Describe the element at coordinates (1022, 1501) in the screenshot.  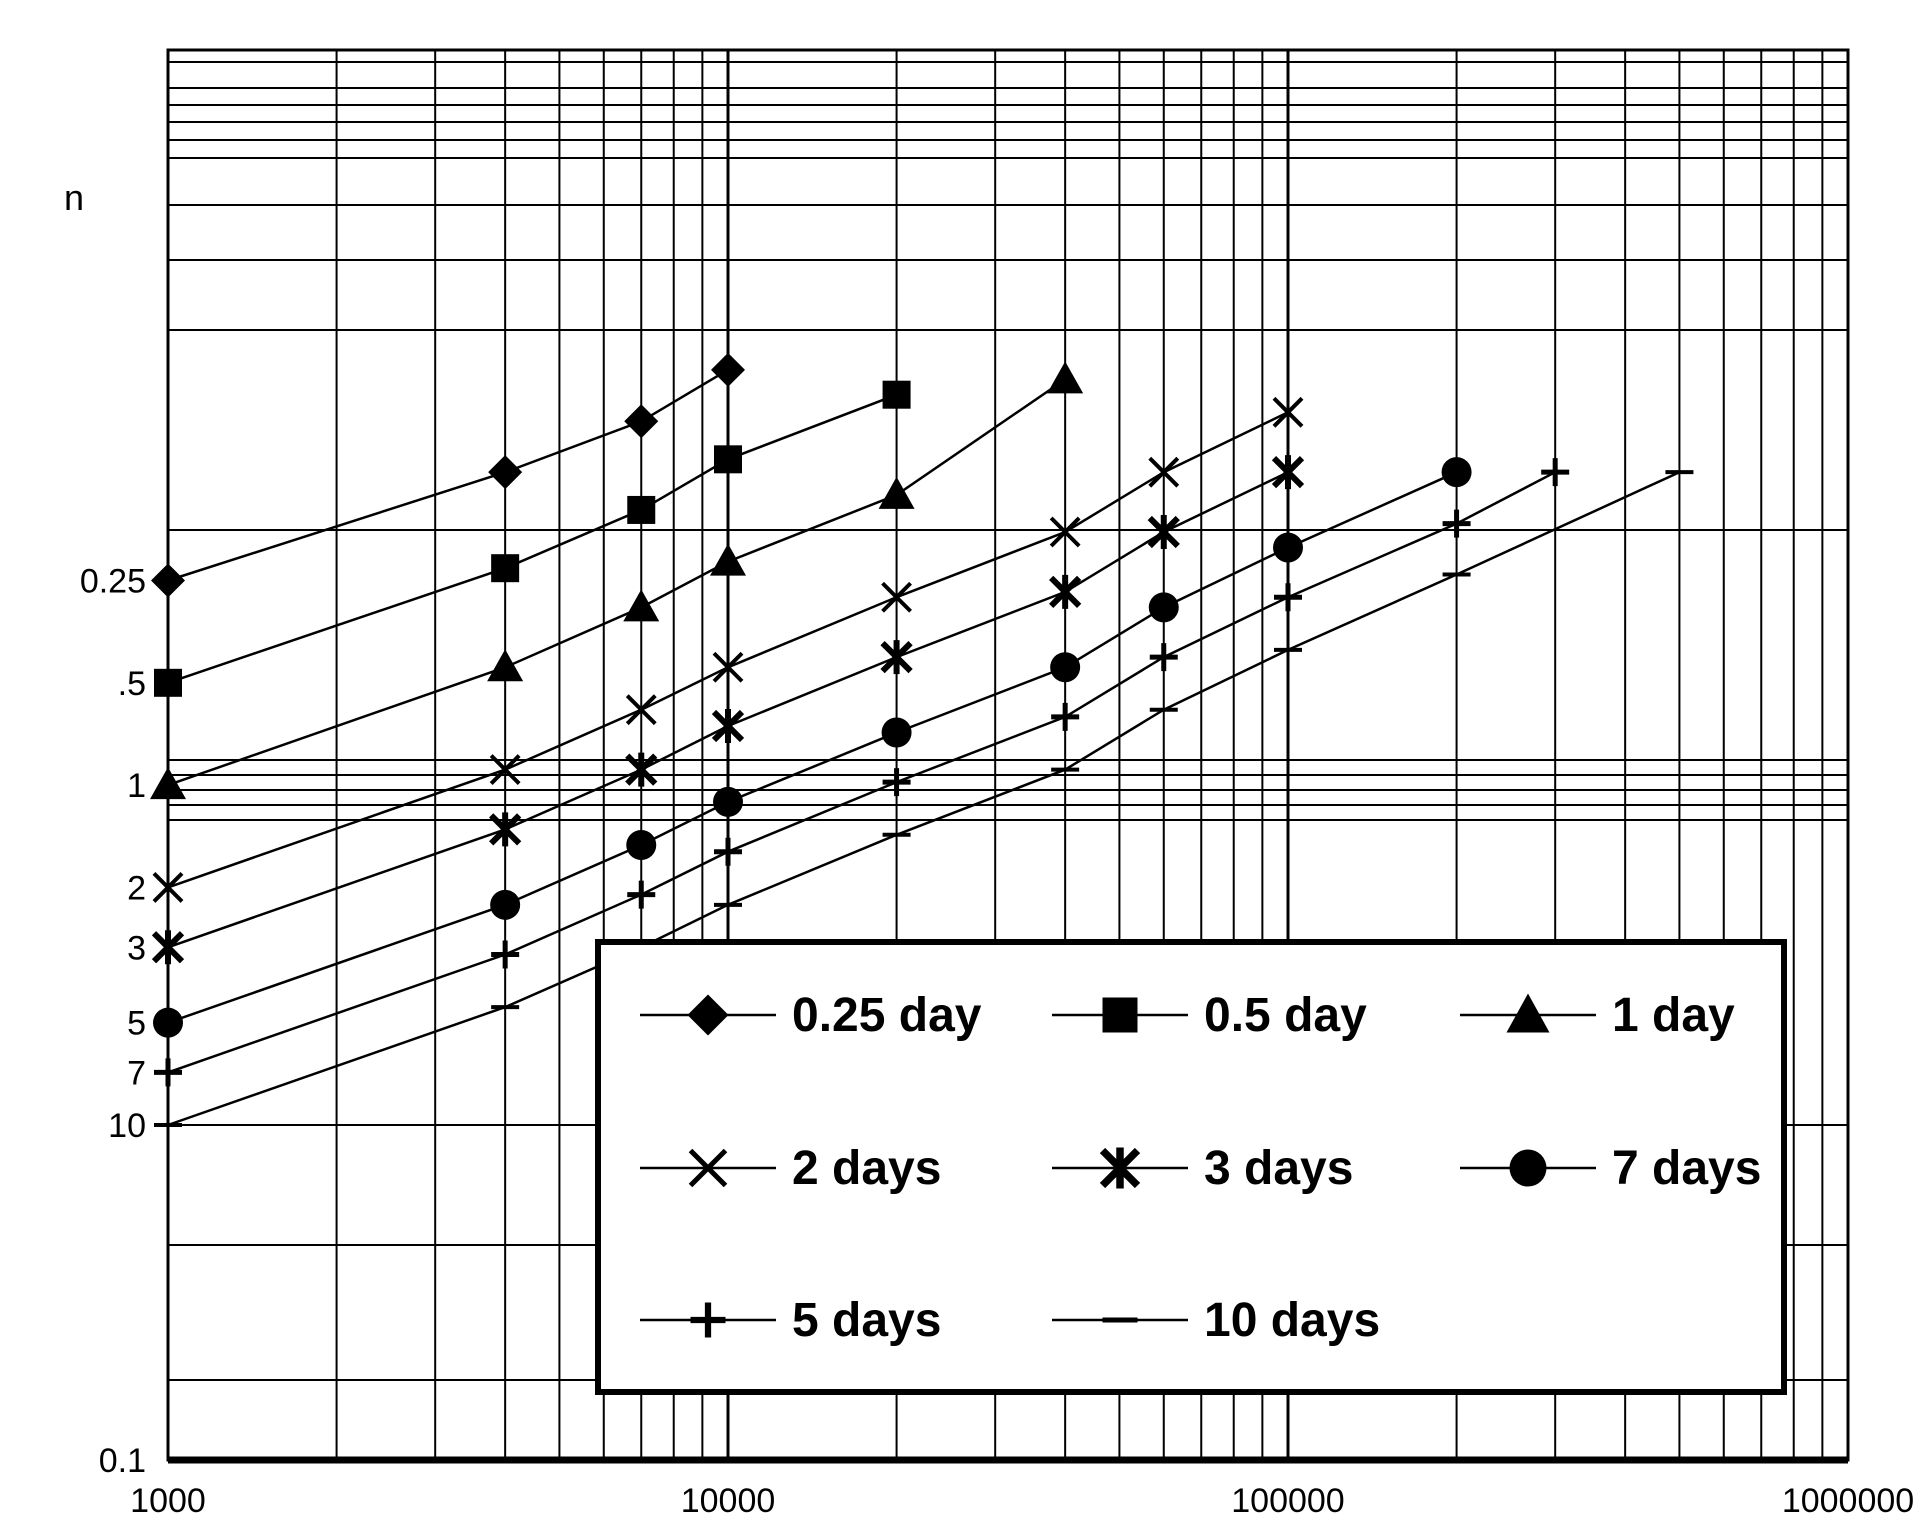
I see `x-tick-labels: 1000 10000 100000 1000000` at that location.